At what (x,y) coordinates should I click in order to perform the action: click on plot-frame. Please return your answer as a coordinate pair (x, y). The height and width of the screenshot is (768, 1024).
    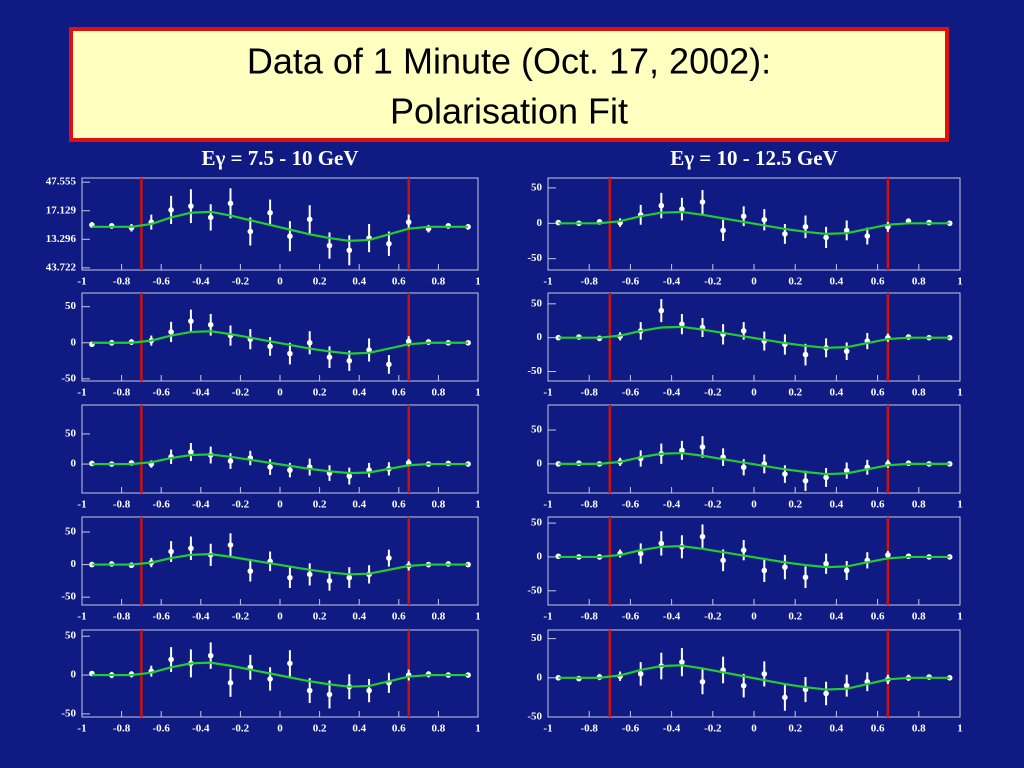
    Looking at the image, I should click on (280, 337).